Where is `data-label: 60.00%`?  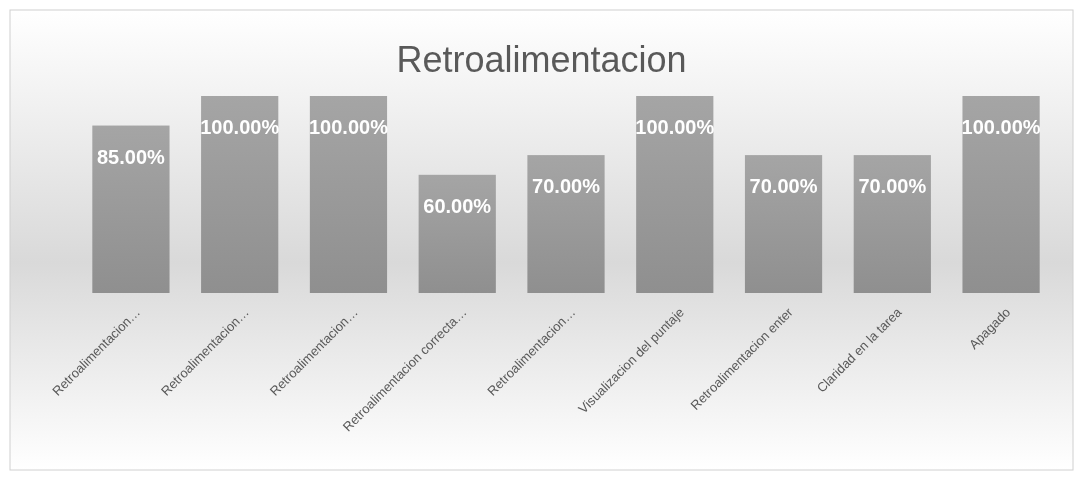 data-label: 60.00% is located at coordinates (457, 205).